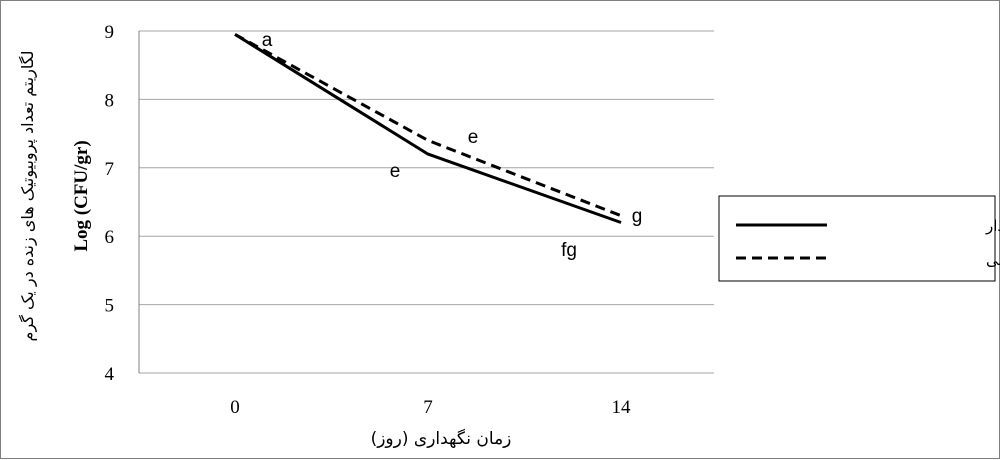 This screenshot has height=460, width=1000. I want to click on x-tick-labels: 0 7 14, so click(430, 407).